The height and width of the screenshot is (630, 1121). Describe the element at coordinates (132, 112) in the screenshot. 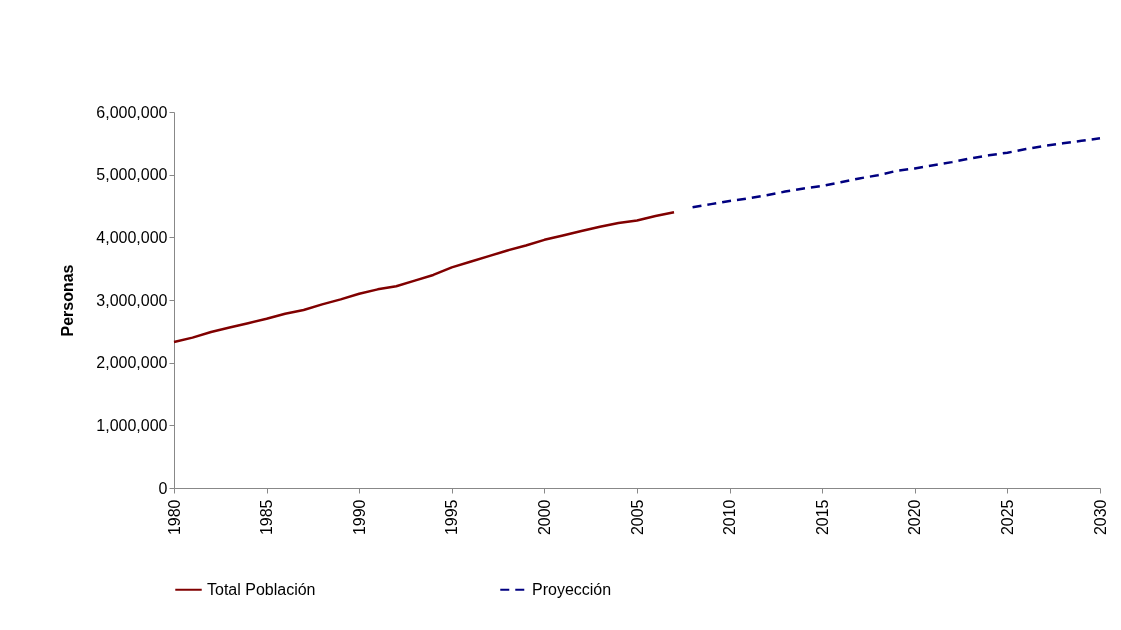

I see `y-tick-label: 6,000,000` at that location.